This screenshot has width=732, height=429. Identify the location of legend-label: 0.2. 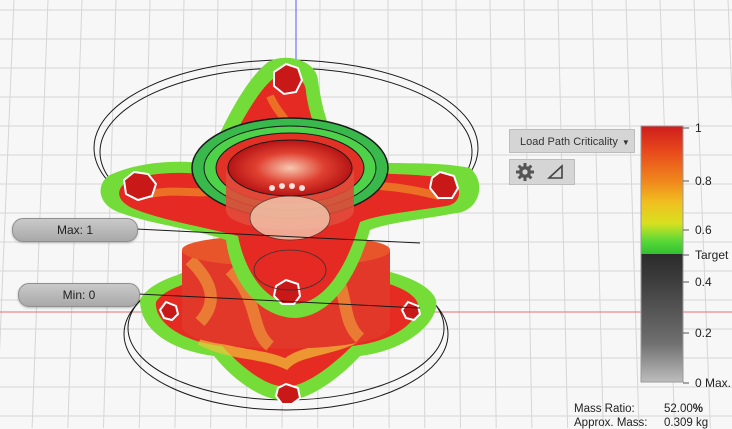
(703, 333).